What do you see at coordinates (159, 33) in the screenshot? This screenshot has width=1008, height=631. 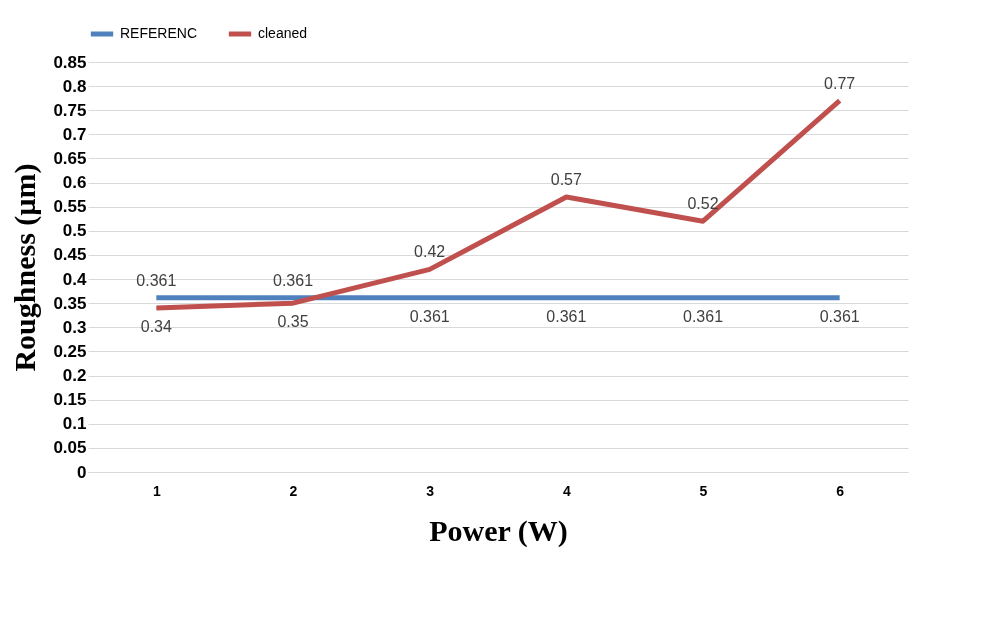 I see `legend-label: REFERENC` at bounding box center [159, 33].